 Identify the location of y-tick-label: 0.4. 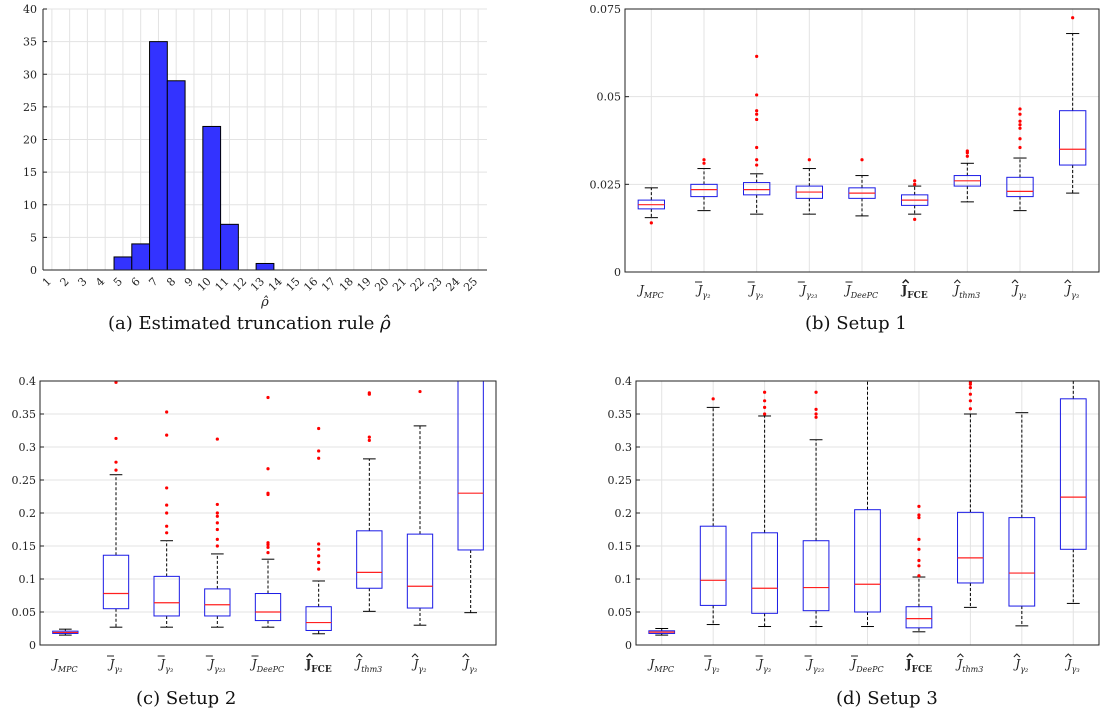
(28, 381).